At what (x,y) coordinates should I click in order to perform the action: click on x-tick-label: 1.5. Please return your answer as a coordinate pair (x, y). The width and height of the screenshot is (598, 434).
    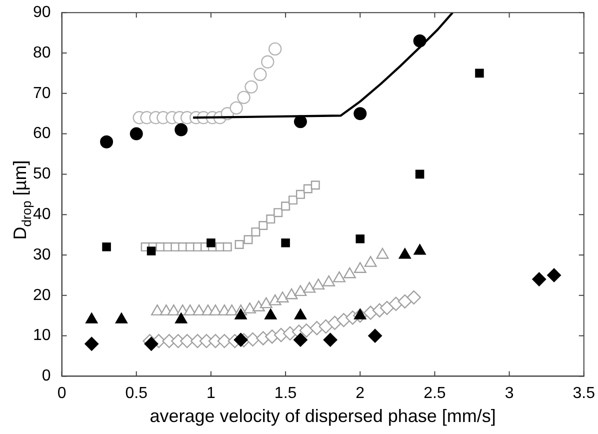
    Looking at the image, I should click on (285, 393).